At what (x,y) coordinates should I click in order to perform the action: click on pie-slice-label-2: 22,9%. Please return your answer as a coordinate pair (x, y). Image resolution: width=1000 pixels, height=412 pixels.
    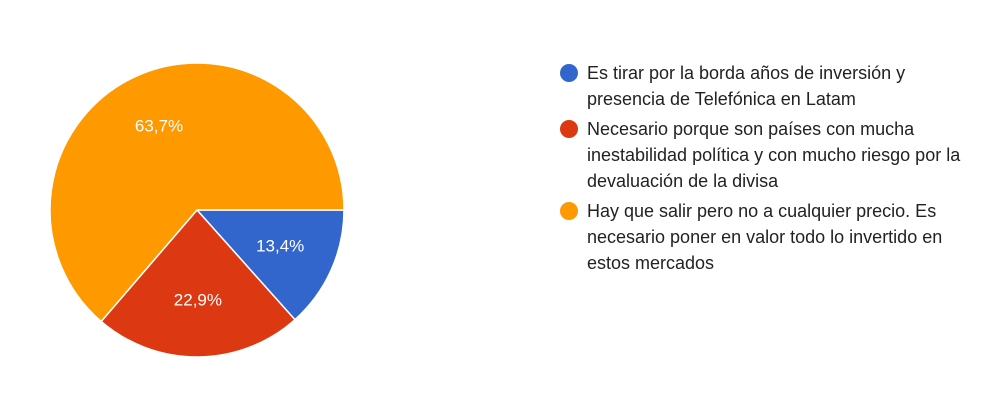
    Looking at the image, I should click on (198, 300).